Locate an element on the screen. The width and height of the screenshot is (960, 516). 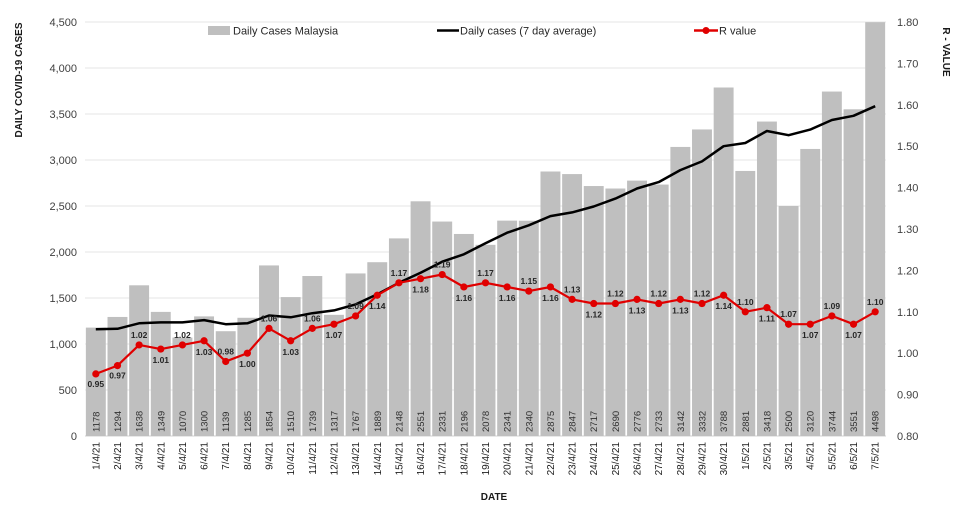
x-tick-label: 23/4/21 is located at coordinates (573, 459).